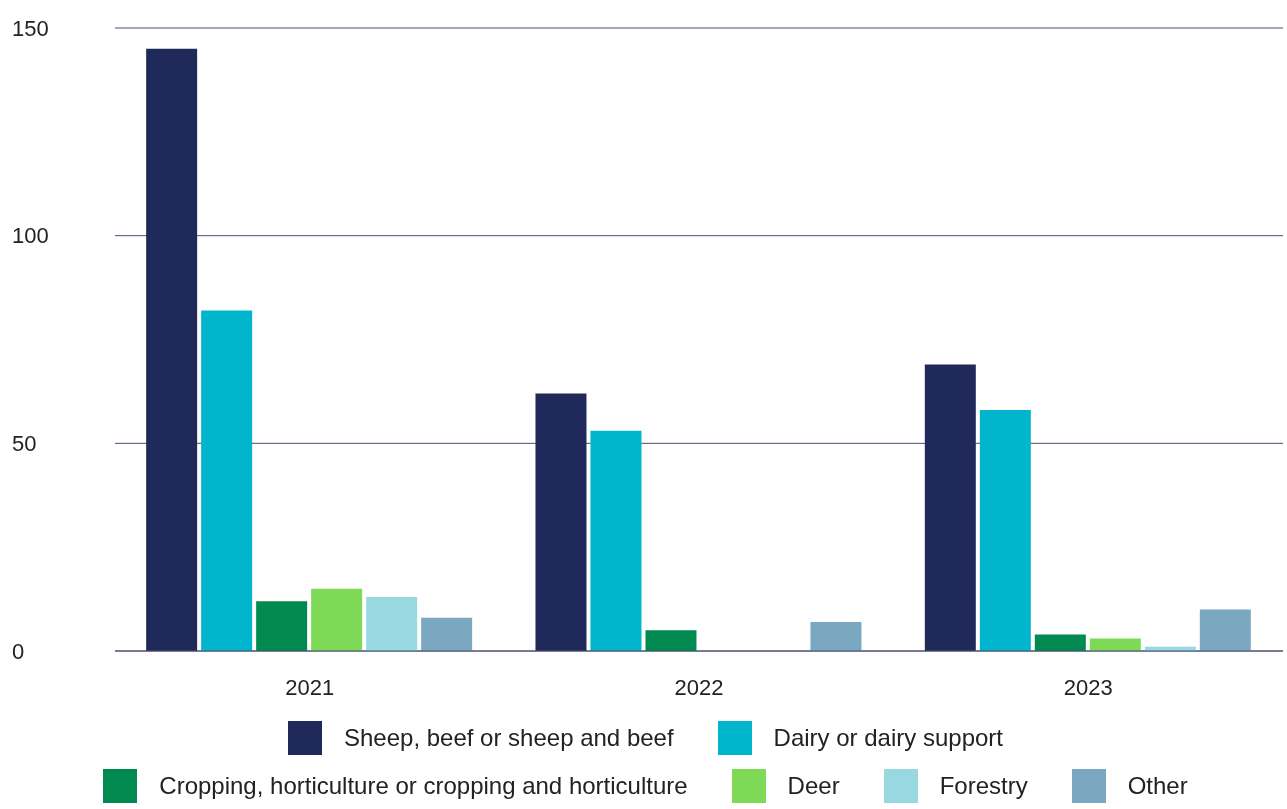 This screenshot has height=809, width=1287. I want to click on legend-label: Deer, so click(813, 786).